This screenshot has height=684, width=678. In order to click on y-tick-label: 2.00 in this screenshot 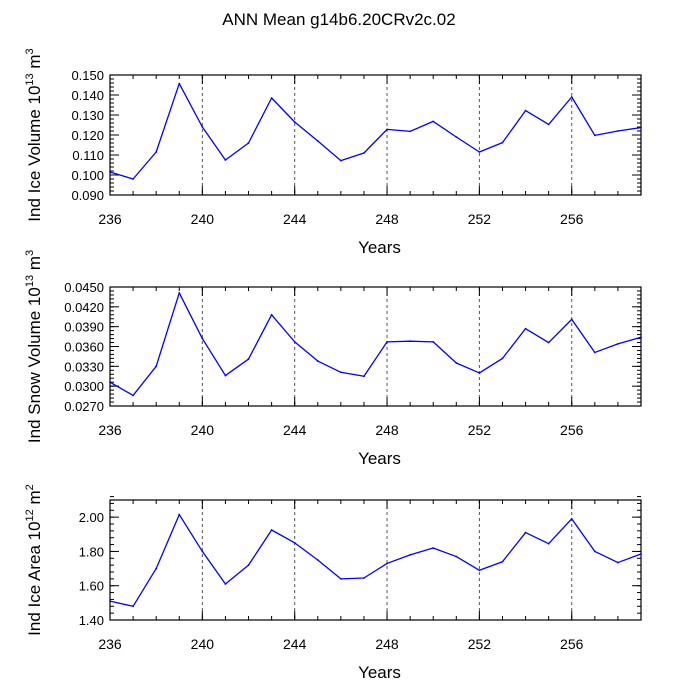, I will do `click(91, 517)`.